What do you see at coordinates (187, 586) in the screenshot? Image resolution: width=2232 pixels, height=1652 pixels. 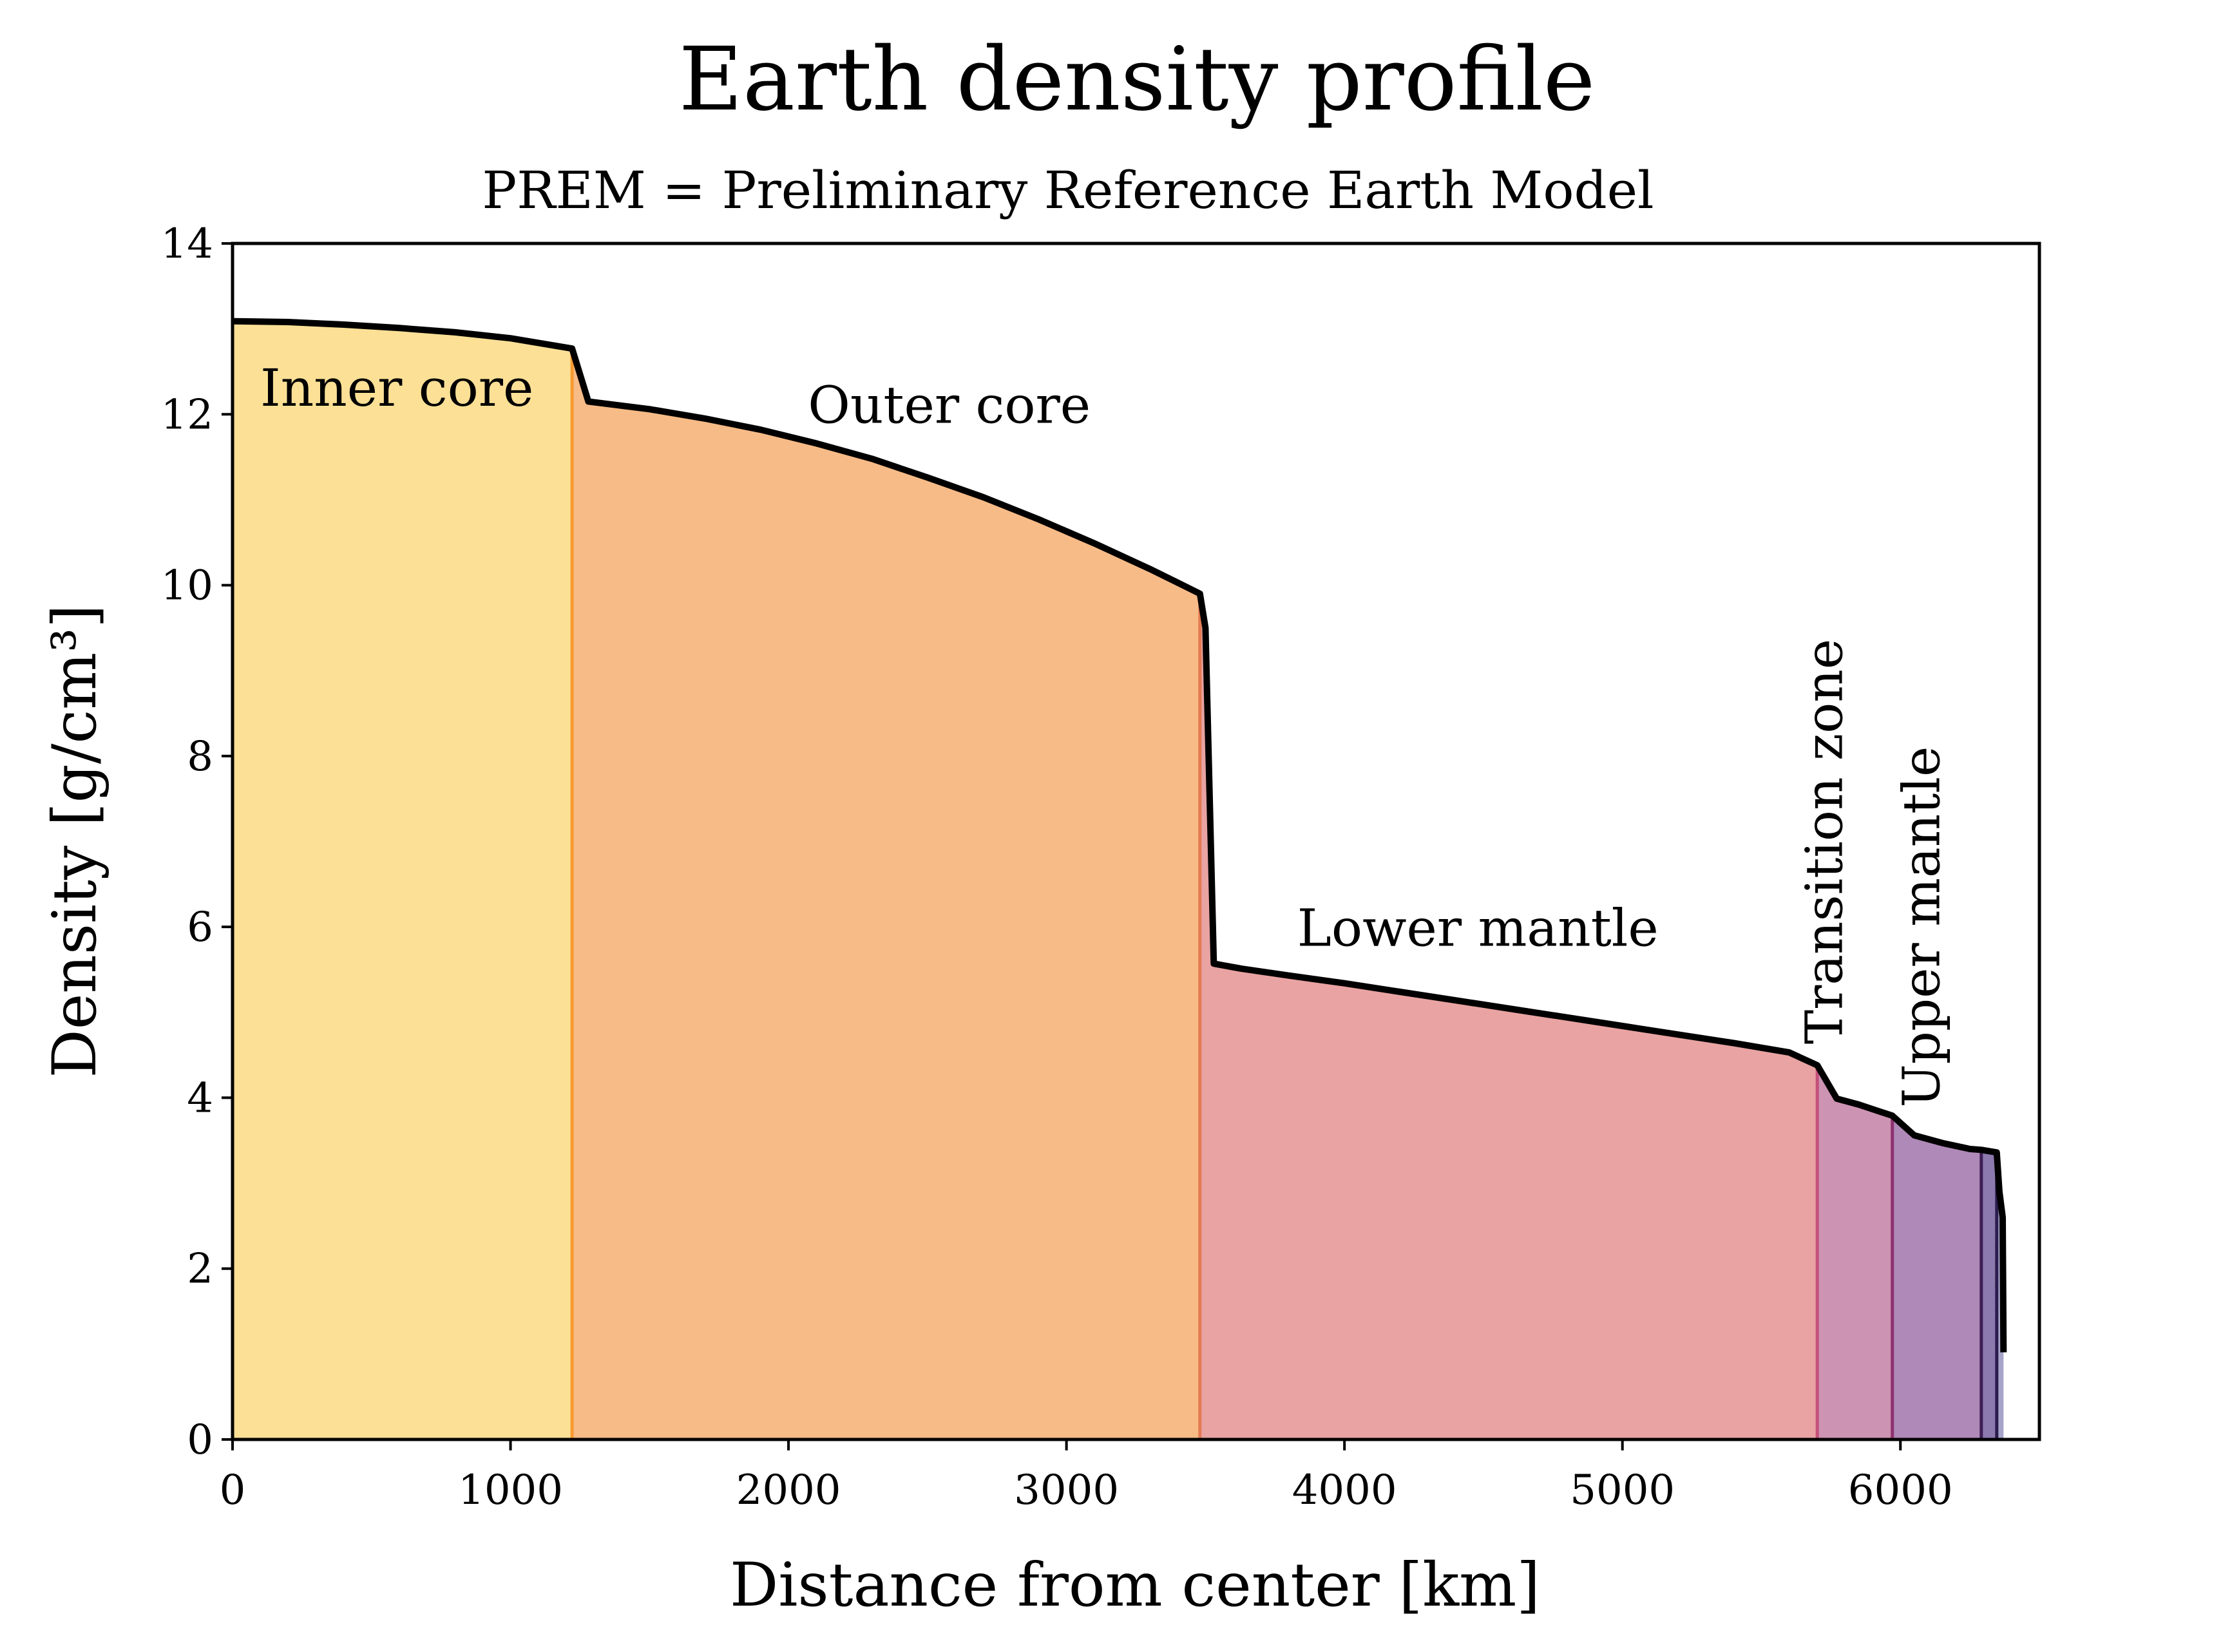 I see `y-tick-label: 10` at bounding box center [187, 586].